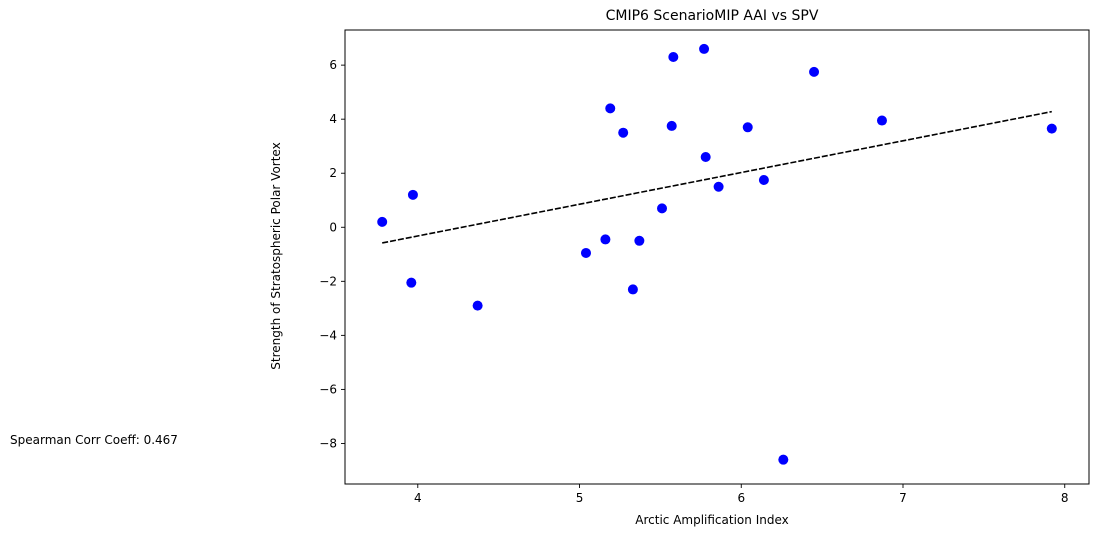  Describe the element at coordinates (333, 119) in the screenshot. I see `y-tick-label: 4` at that location.